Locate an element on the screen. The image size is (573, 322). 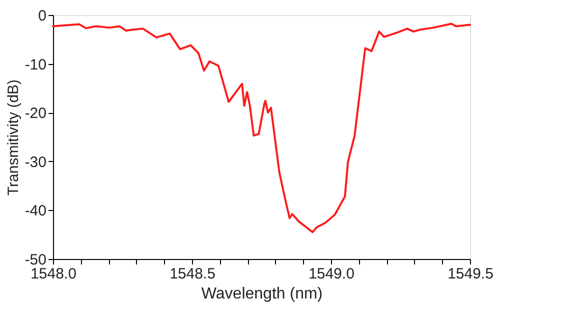
y-tick-label: 0 is located at coordinates (42, 16).